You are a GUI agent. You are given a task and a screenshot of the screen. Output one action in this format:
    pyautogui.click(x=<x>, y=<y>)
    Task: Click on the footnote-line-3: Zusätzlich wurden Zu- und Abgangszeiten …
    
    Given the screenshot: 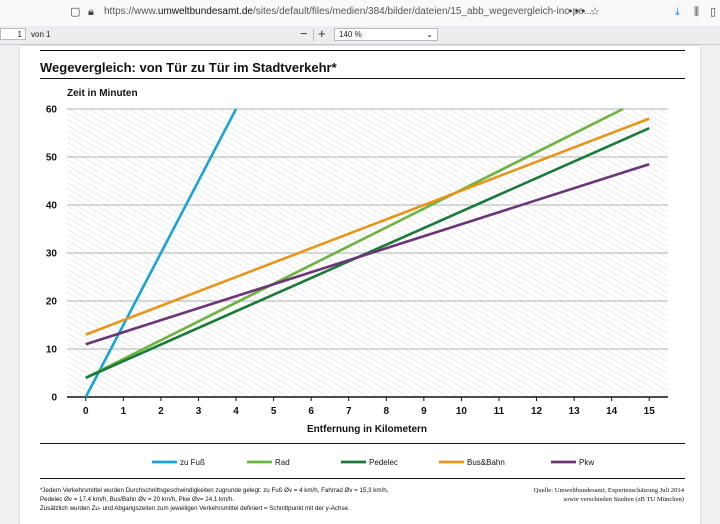 What is the action you would take?
    pyautogui.click(x=195, y=508)
    